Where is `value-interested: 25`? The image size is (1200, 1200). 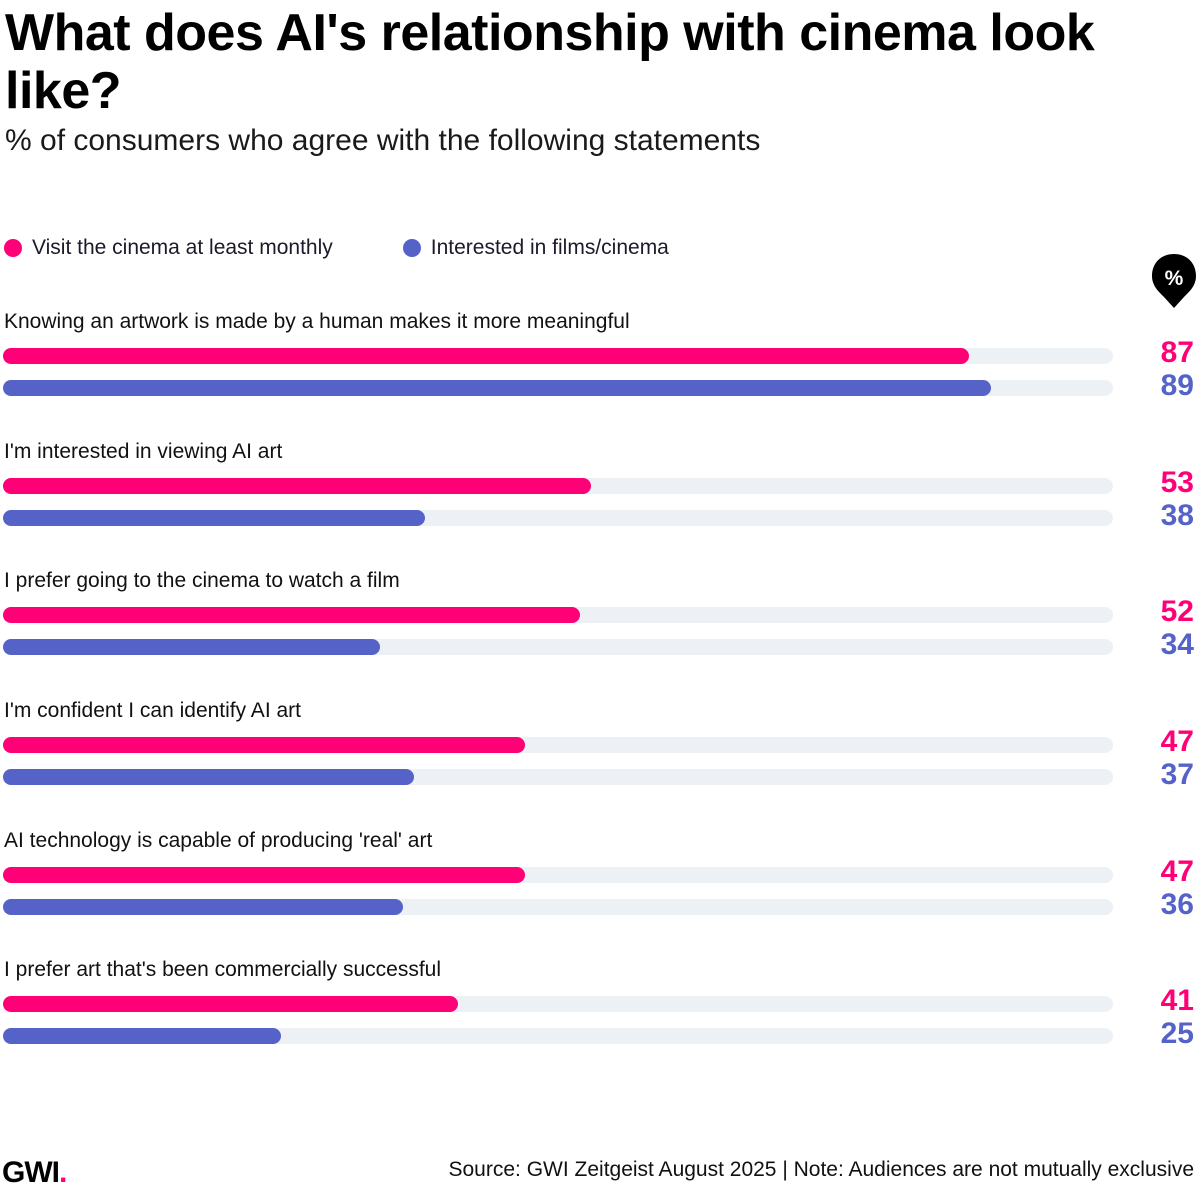 value-interested: 25 is located at coordinates (1177, 1033).